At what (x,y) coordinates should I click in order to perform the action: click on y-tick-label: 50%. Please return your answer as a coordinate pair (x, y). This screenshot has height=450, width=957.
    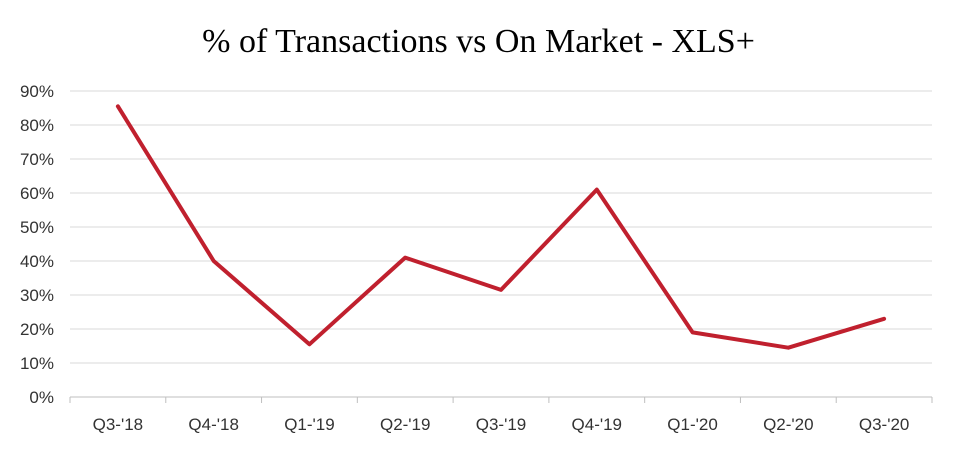
    Looking at the image, I should click on (37, 227).